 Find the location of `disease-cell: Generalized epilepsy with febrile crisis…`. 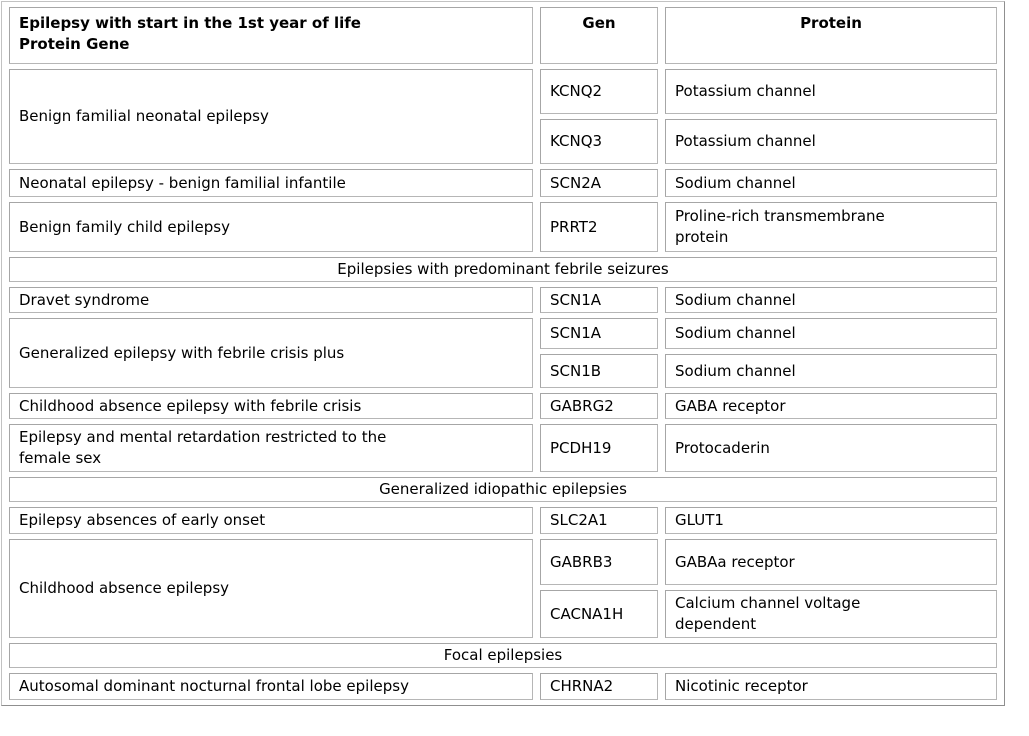

disease-cell: Generalized epilepsy with febrile crisis… is located at coordinates (271, 353).